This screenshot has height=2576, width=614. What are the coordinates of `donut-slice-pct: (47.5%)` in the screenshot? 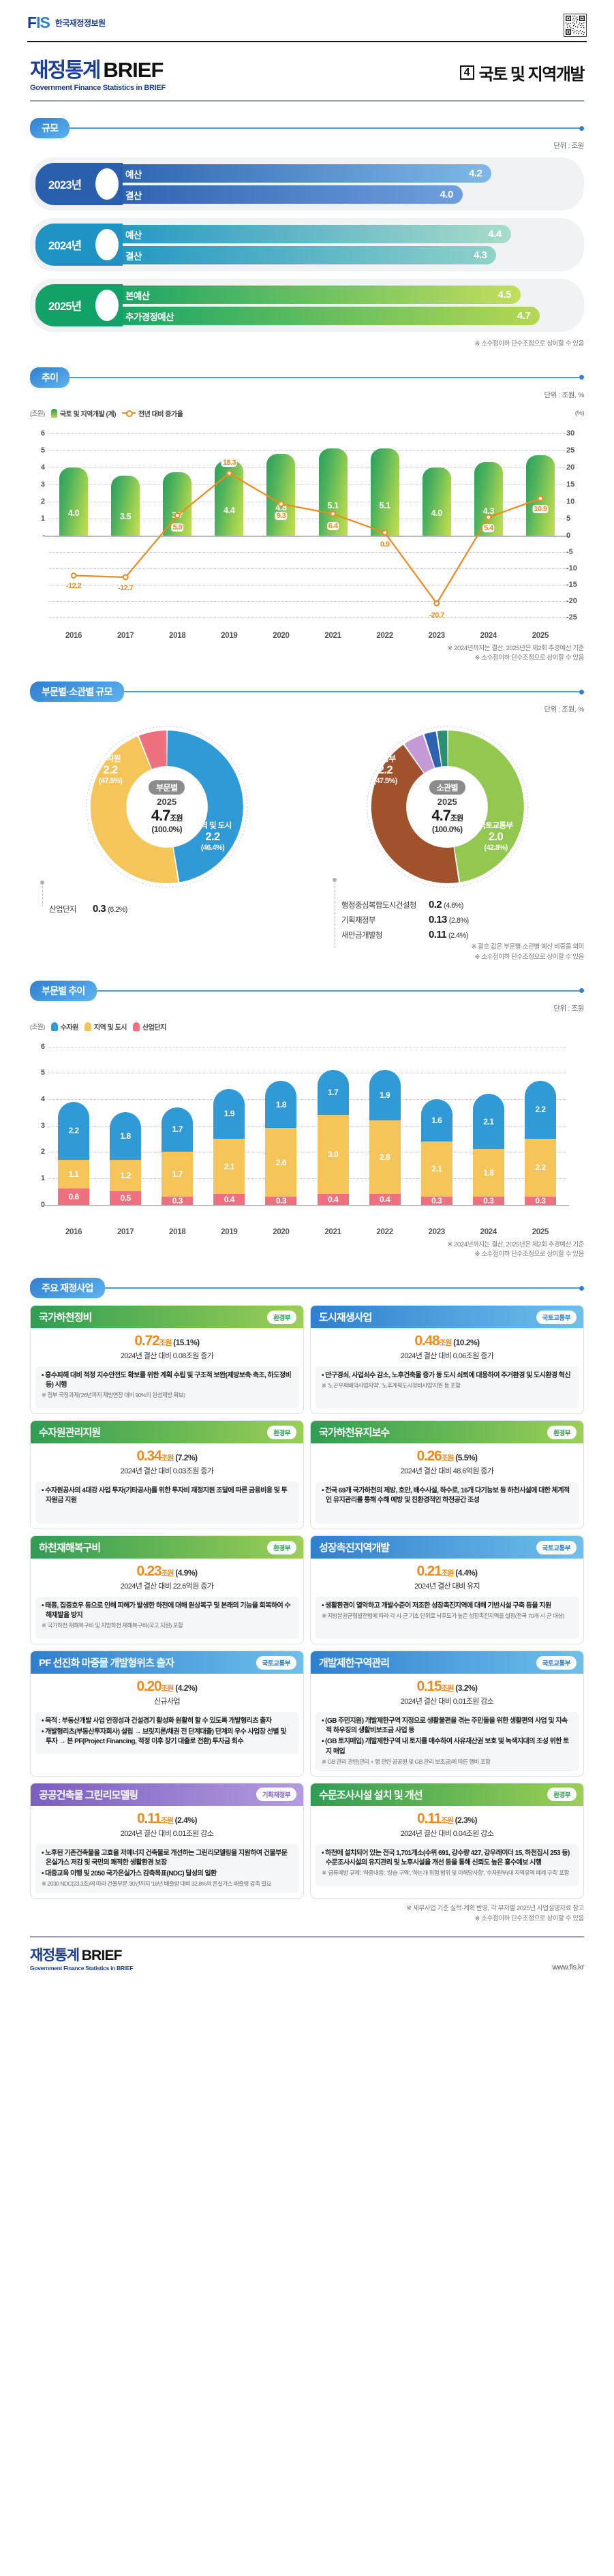 It's located at (110, 780).